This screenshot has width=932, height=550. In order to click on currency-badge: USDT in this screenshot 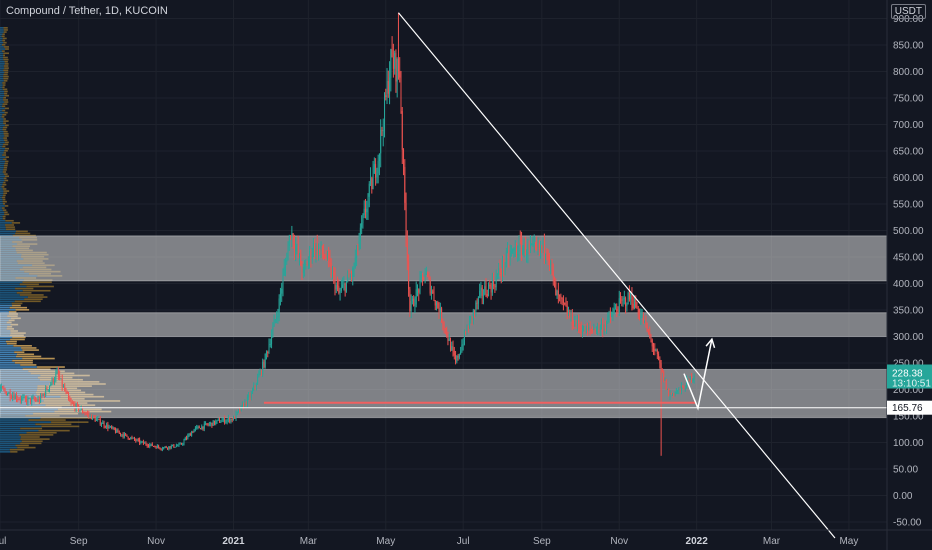, I will do `click(908, 11)`.